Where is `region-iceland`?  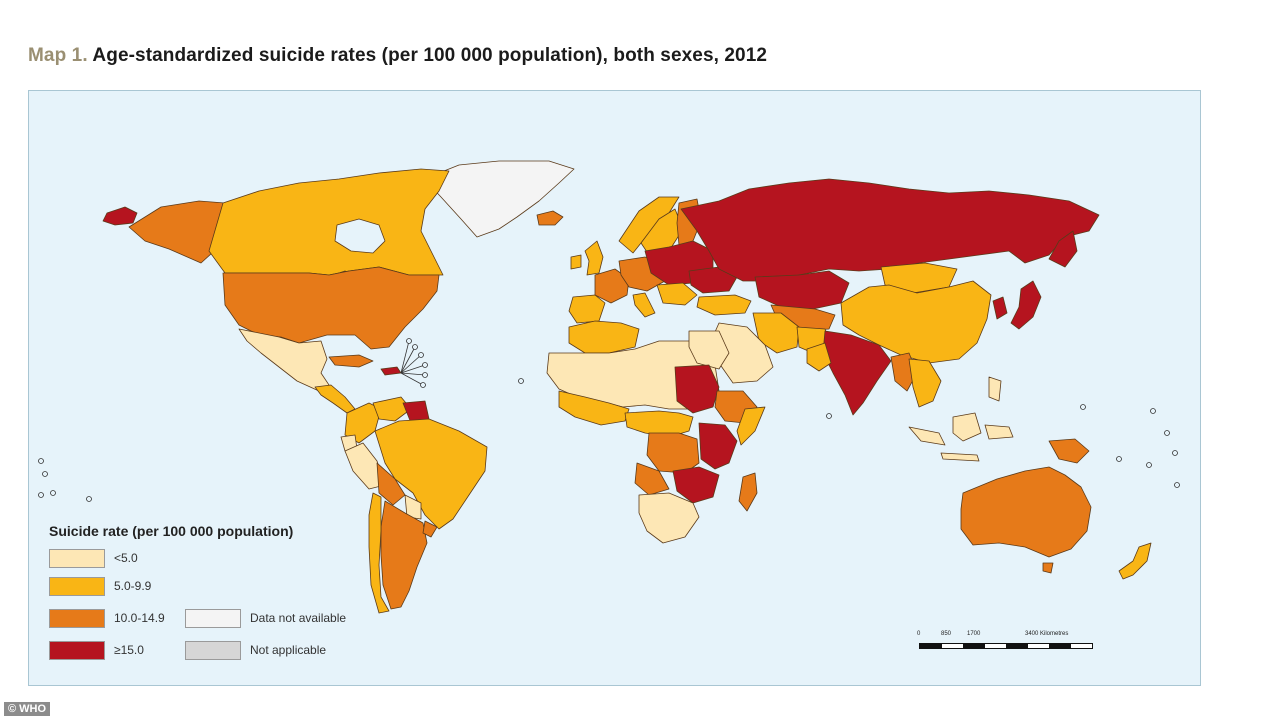
region-iceland is located at coordinates (550, 218).